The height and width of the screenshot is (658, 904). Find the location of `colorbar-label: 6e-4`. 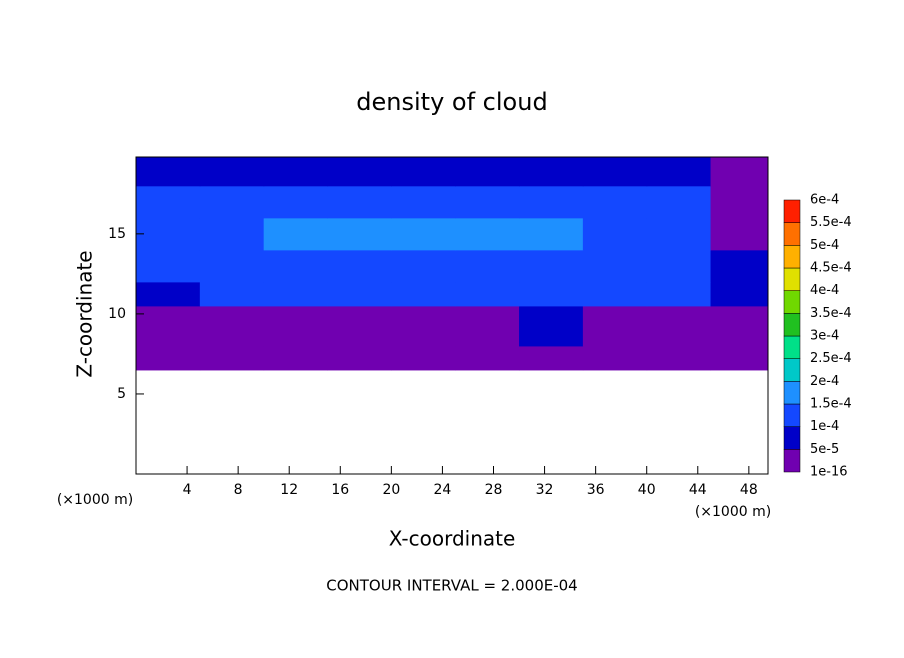

colorbar-label: 6e-4 is located at coordinates (824, 200).